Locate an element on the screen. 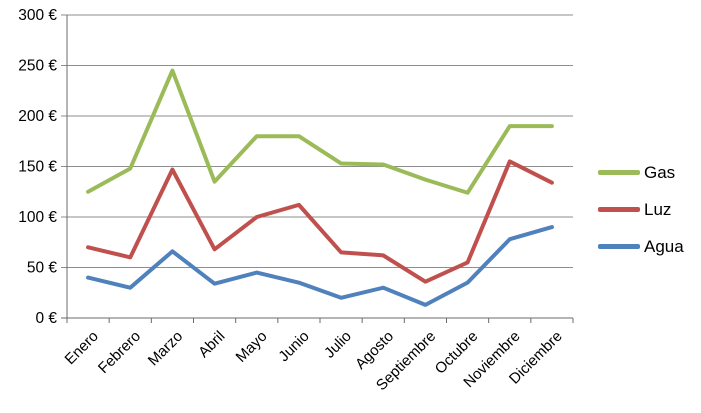 The height and width of the screenshot is (413, 701). legend-label-gas: Gas is located at coordinates (660, 172).